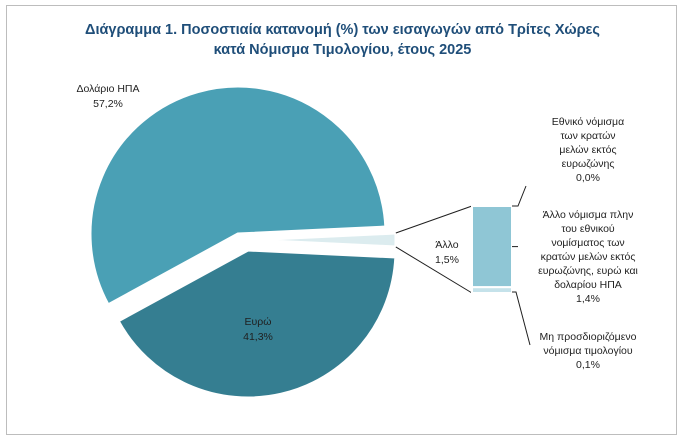 The width and height of the screenshot is (685, 445). What do you see at coordinates (588, 351) in the screenshot?
I see `bar-label-2: Μη προσδιοριζόμενο νόμισμα τιμολογίου 0,1%` at bounding box center [588, 351].